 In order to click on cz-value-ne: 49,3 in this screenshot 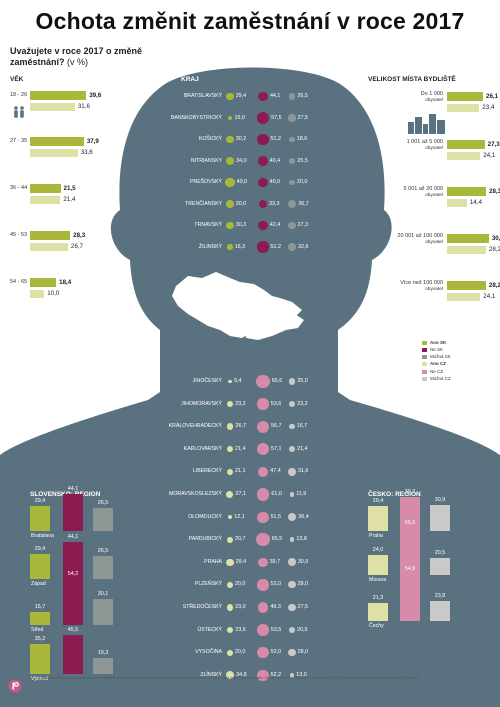, I will do `click(275, 607)`.